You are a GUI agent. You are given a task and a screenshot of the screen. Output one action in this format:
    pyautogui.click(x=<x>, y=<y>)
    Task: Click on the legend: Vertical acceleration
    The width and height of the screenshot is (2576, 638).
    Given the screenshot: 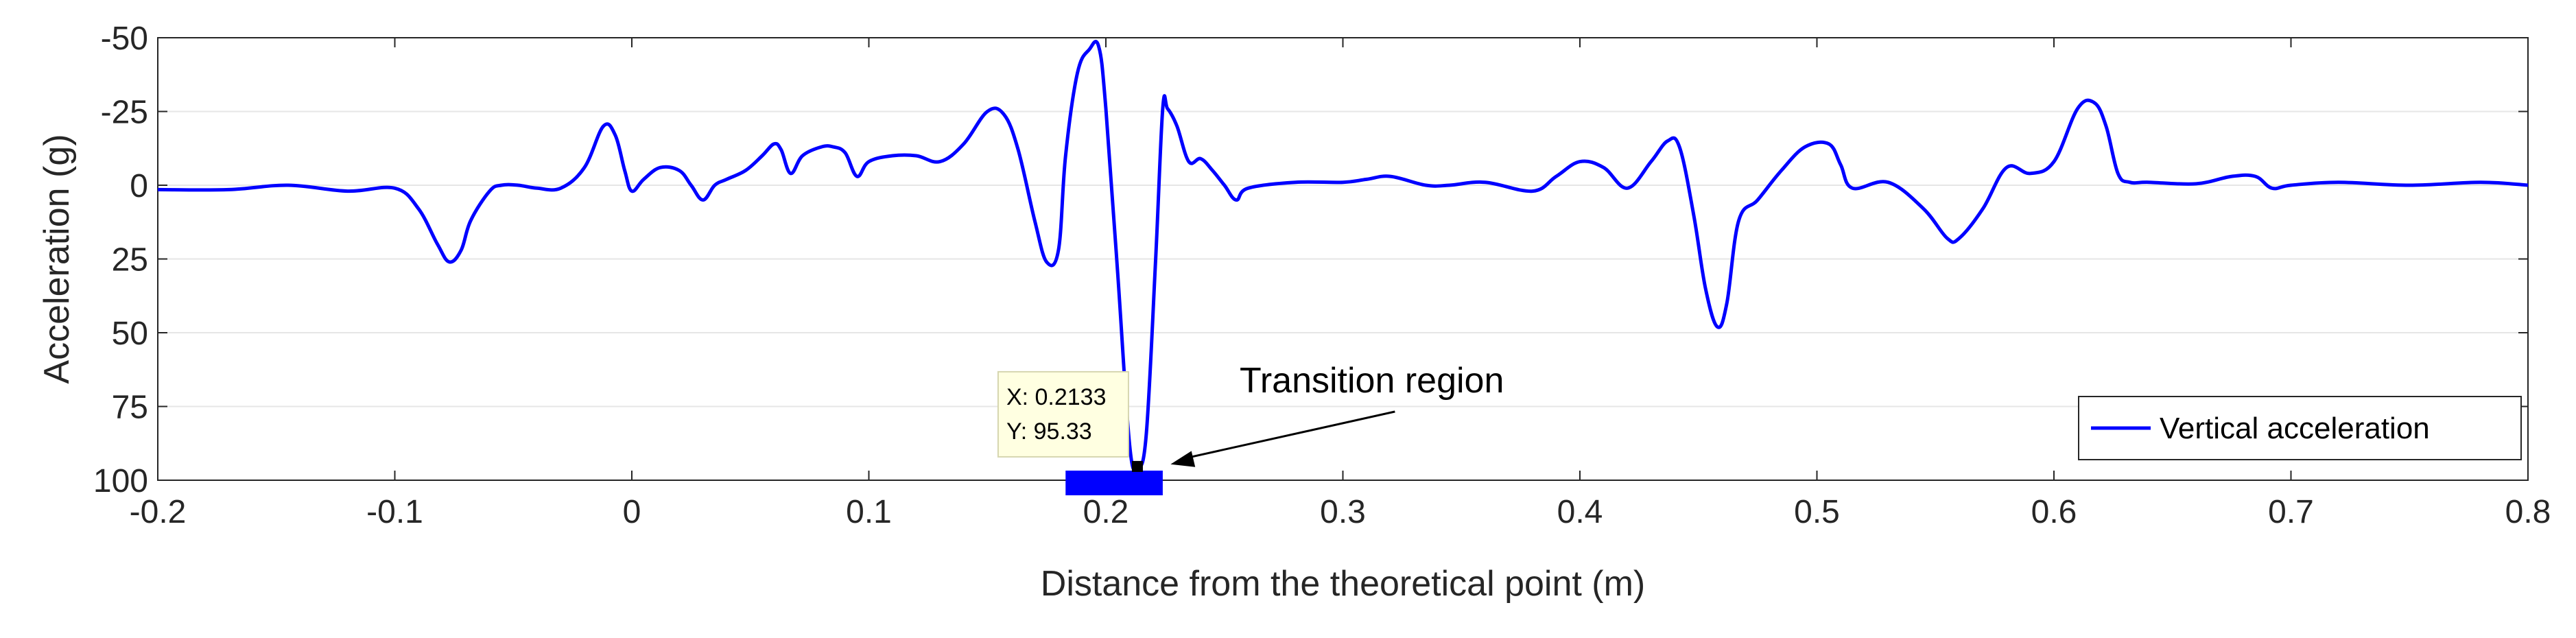 What is the action you would take?
    pyautogui.click(x=2300, y=428)
    